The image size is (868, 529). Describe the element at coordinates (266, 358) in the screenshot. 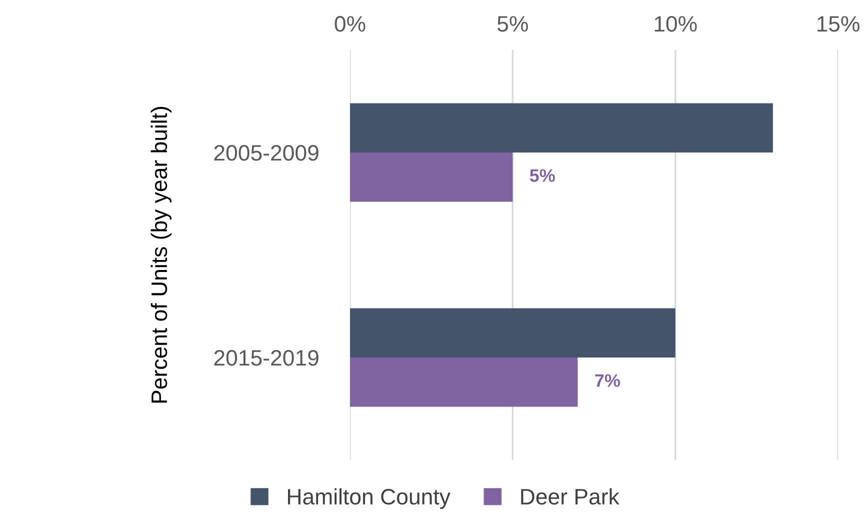

I see `y-tick-label: 2015-2019` at that location.